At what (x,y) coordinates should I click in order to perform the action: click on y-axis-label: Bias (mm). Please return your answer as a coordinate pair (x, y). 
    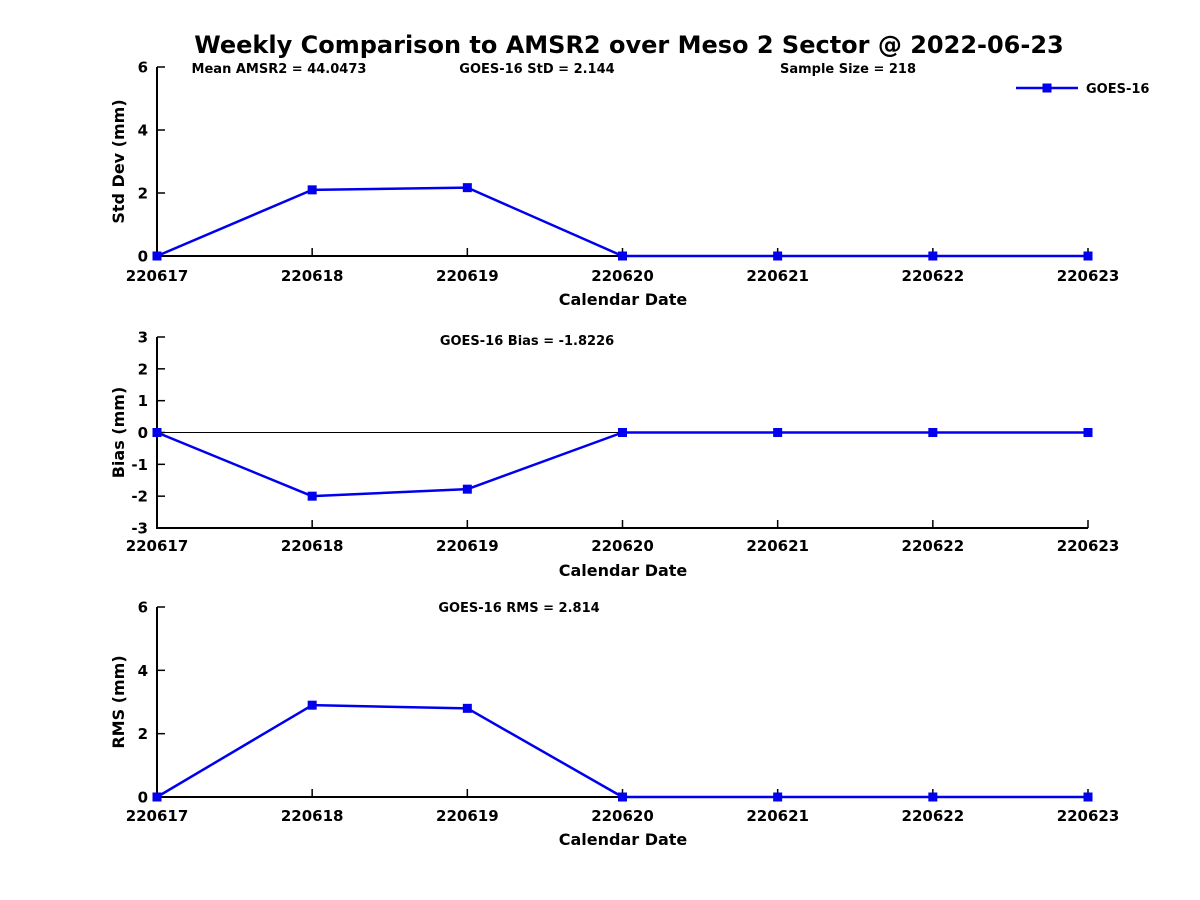
    Looking at the image, I should click on (118, 433).